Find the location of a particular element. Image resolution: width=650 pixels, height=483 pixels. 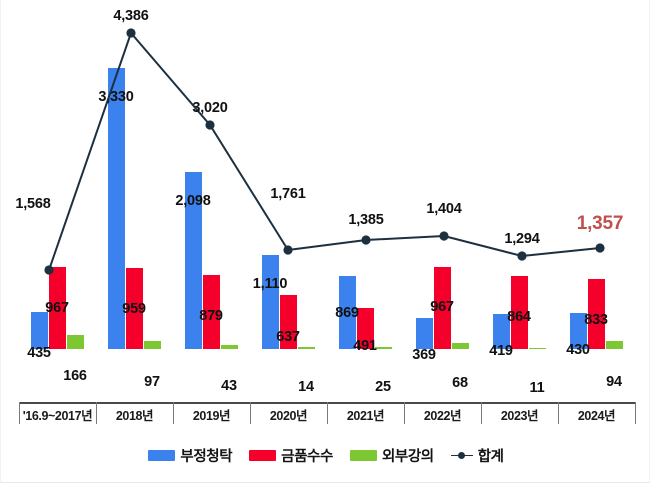

bar-value-label: 166 is located at coordinates (75, 376).